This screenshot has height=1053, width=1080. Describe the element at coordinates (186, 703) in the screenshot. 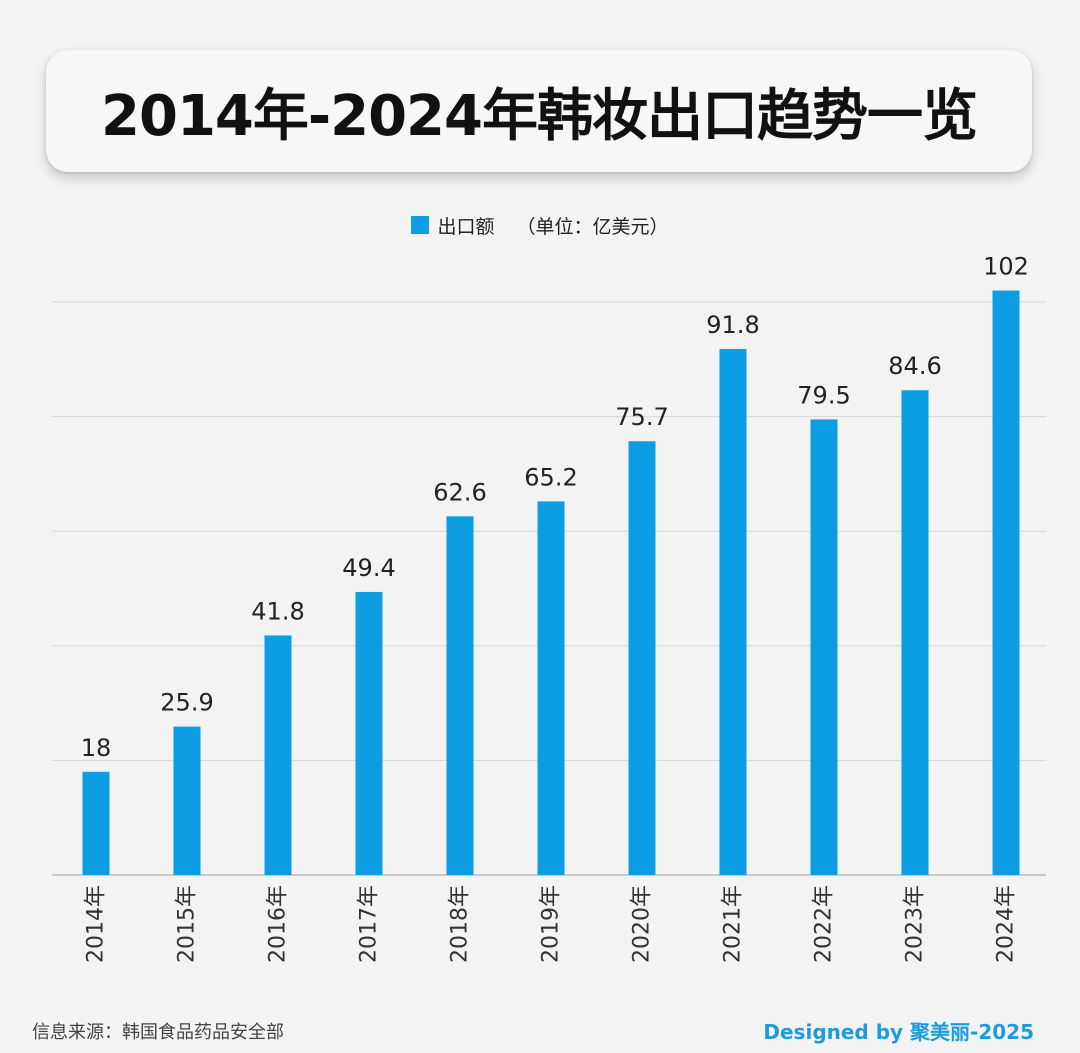

I see `bar-value-label: 25.9` at that location.